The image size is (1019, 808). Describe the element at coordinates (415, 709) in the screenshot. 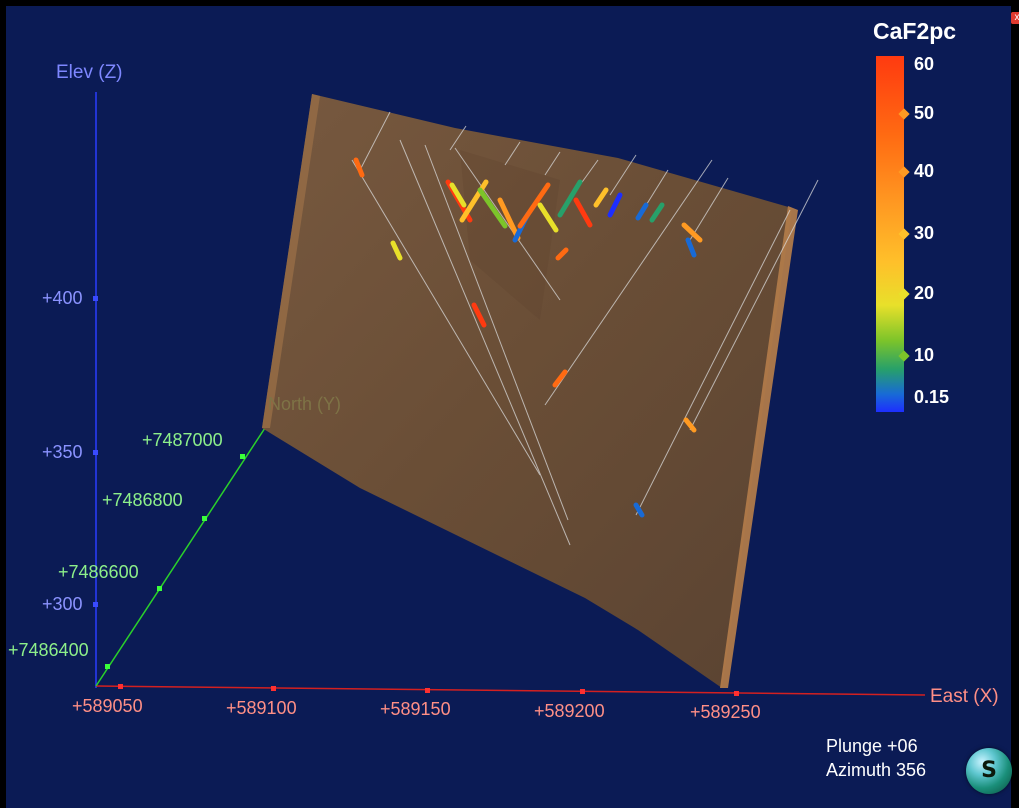

I see `x-tick-label: +589150` at that location.